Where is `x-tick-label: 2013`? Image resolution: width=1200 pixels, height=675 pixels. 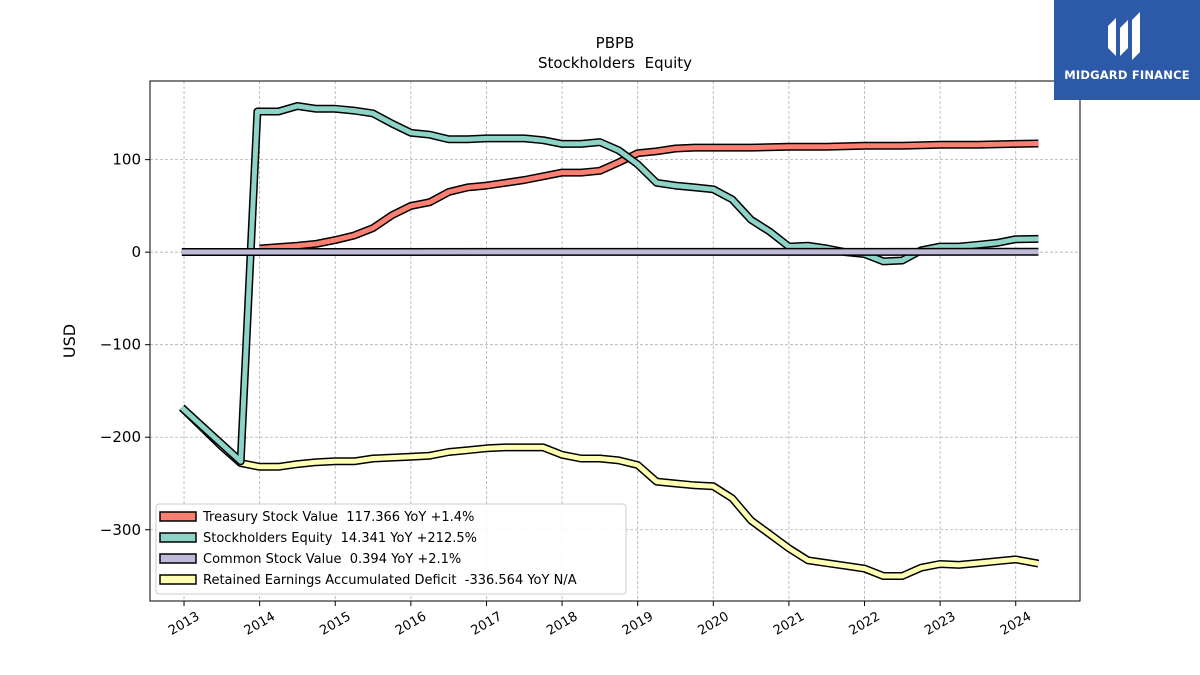 x-tick-label: 2013 is located at coordinates (184, 624).